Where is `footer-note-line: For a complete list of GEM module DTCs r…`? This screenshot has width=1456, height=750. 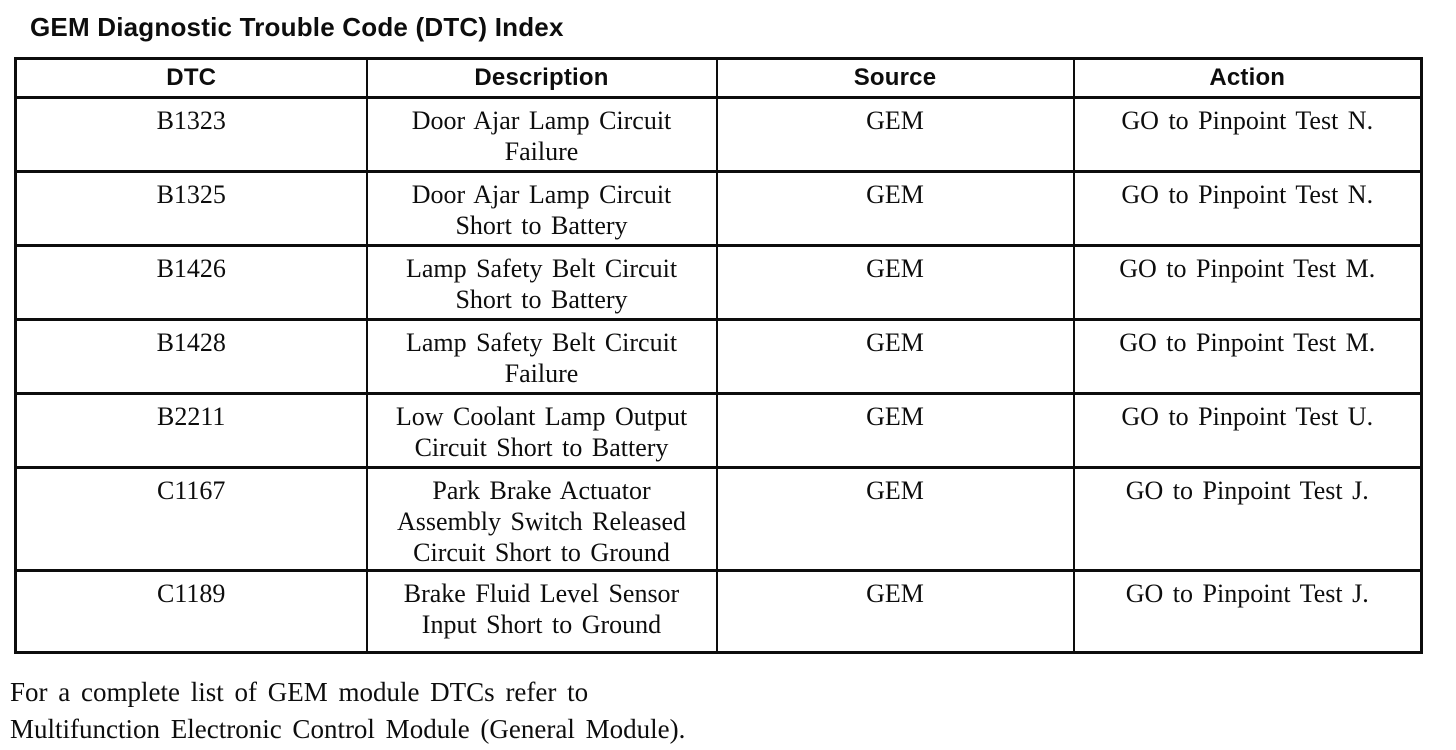
footer-note-line: For a complete list of GEM module DTCs r… is located at coordinates (299, 692).